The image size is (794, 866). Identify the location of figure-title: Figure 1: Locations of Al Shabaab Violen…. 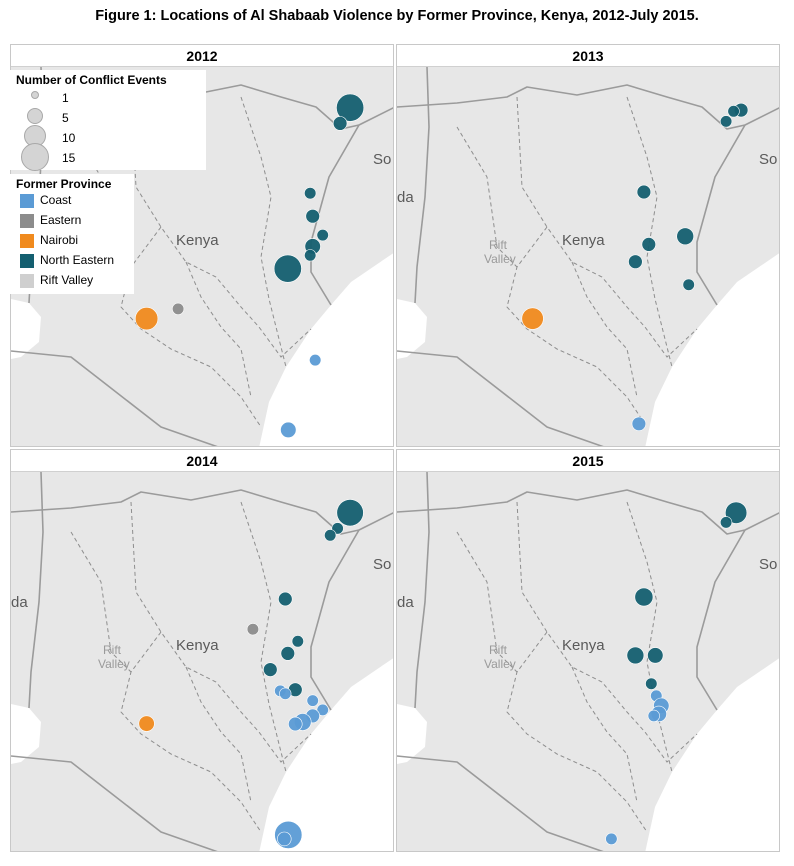
(397, 16).